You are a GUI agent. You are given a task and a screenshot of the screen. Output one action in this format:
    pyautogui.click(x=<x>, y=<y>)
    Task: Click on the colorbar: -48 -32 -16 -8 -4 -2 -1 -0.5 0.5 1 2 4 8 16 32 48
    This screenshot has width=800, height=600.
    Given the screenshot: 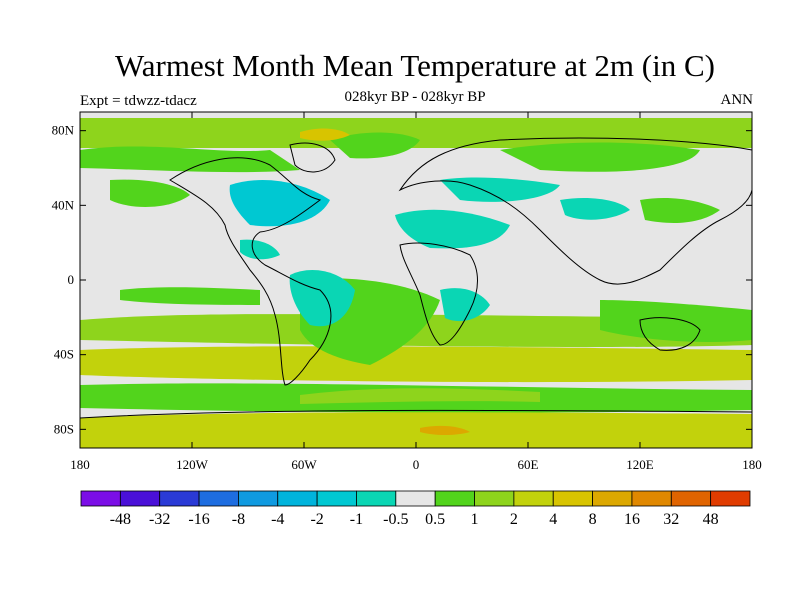 What is the action you would take?
    pyautogui.click(x=415, y=509)
    